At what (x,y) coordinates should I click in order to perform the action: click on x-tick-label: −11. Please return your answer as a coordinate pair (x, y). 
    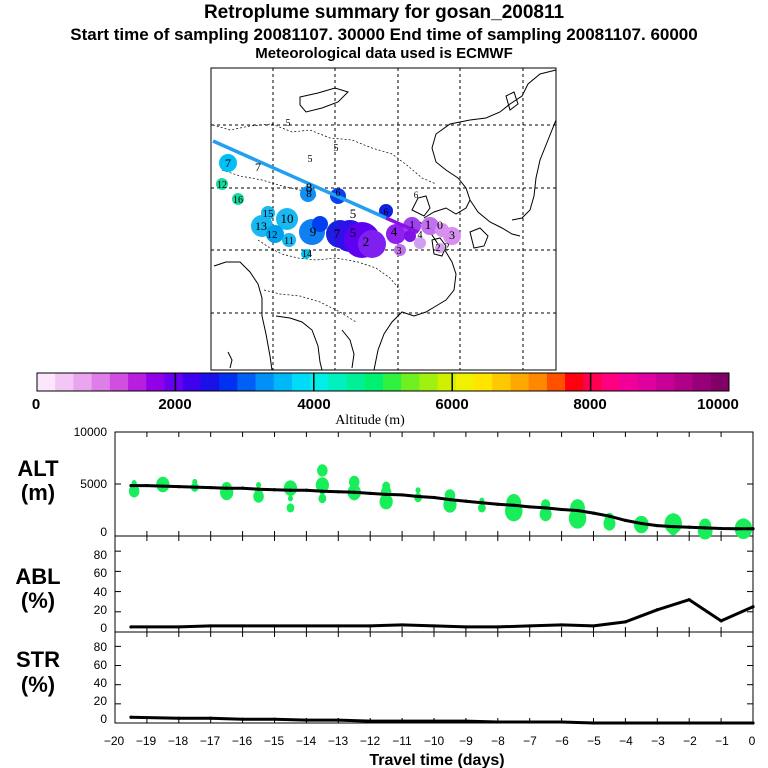
    Looking at the image, I should click on (402, 741).